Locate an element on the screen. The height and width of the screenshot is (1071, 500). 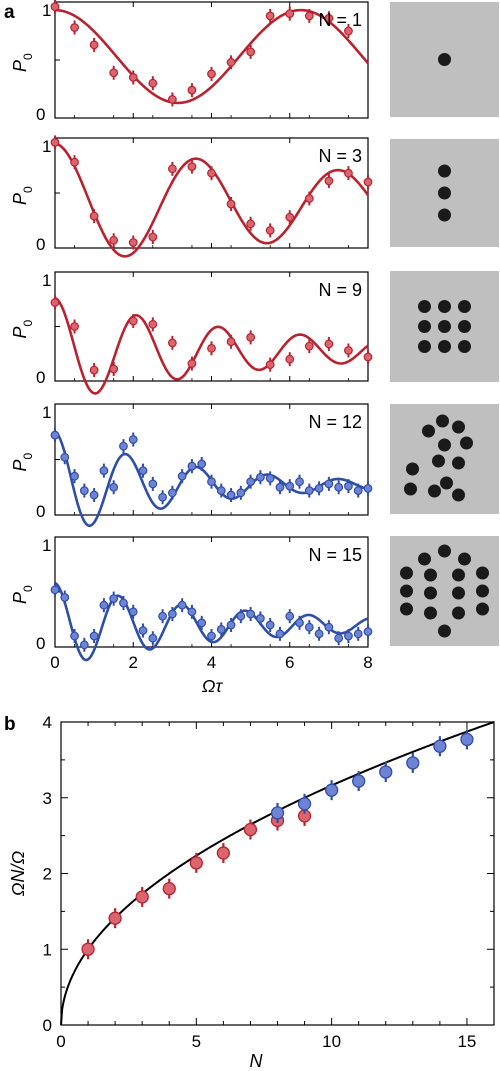
y-axis-label: P0 is located at coordinates (22, 195).